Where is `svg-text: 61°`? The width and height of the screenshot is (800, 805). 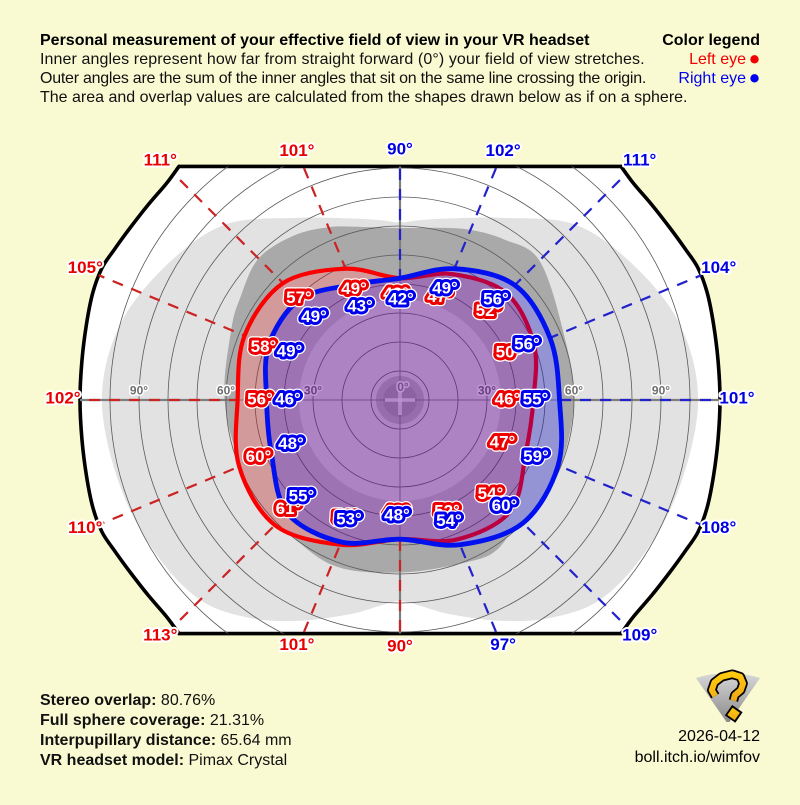
svg-text: 61° is located at coordinates (289, 508).